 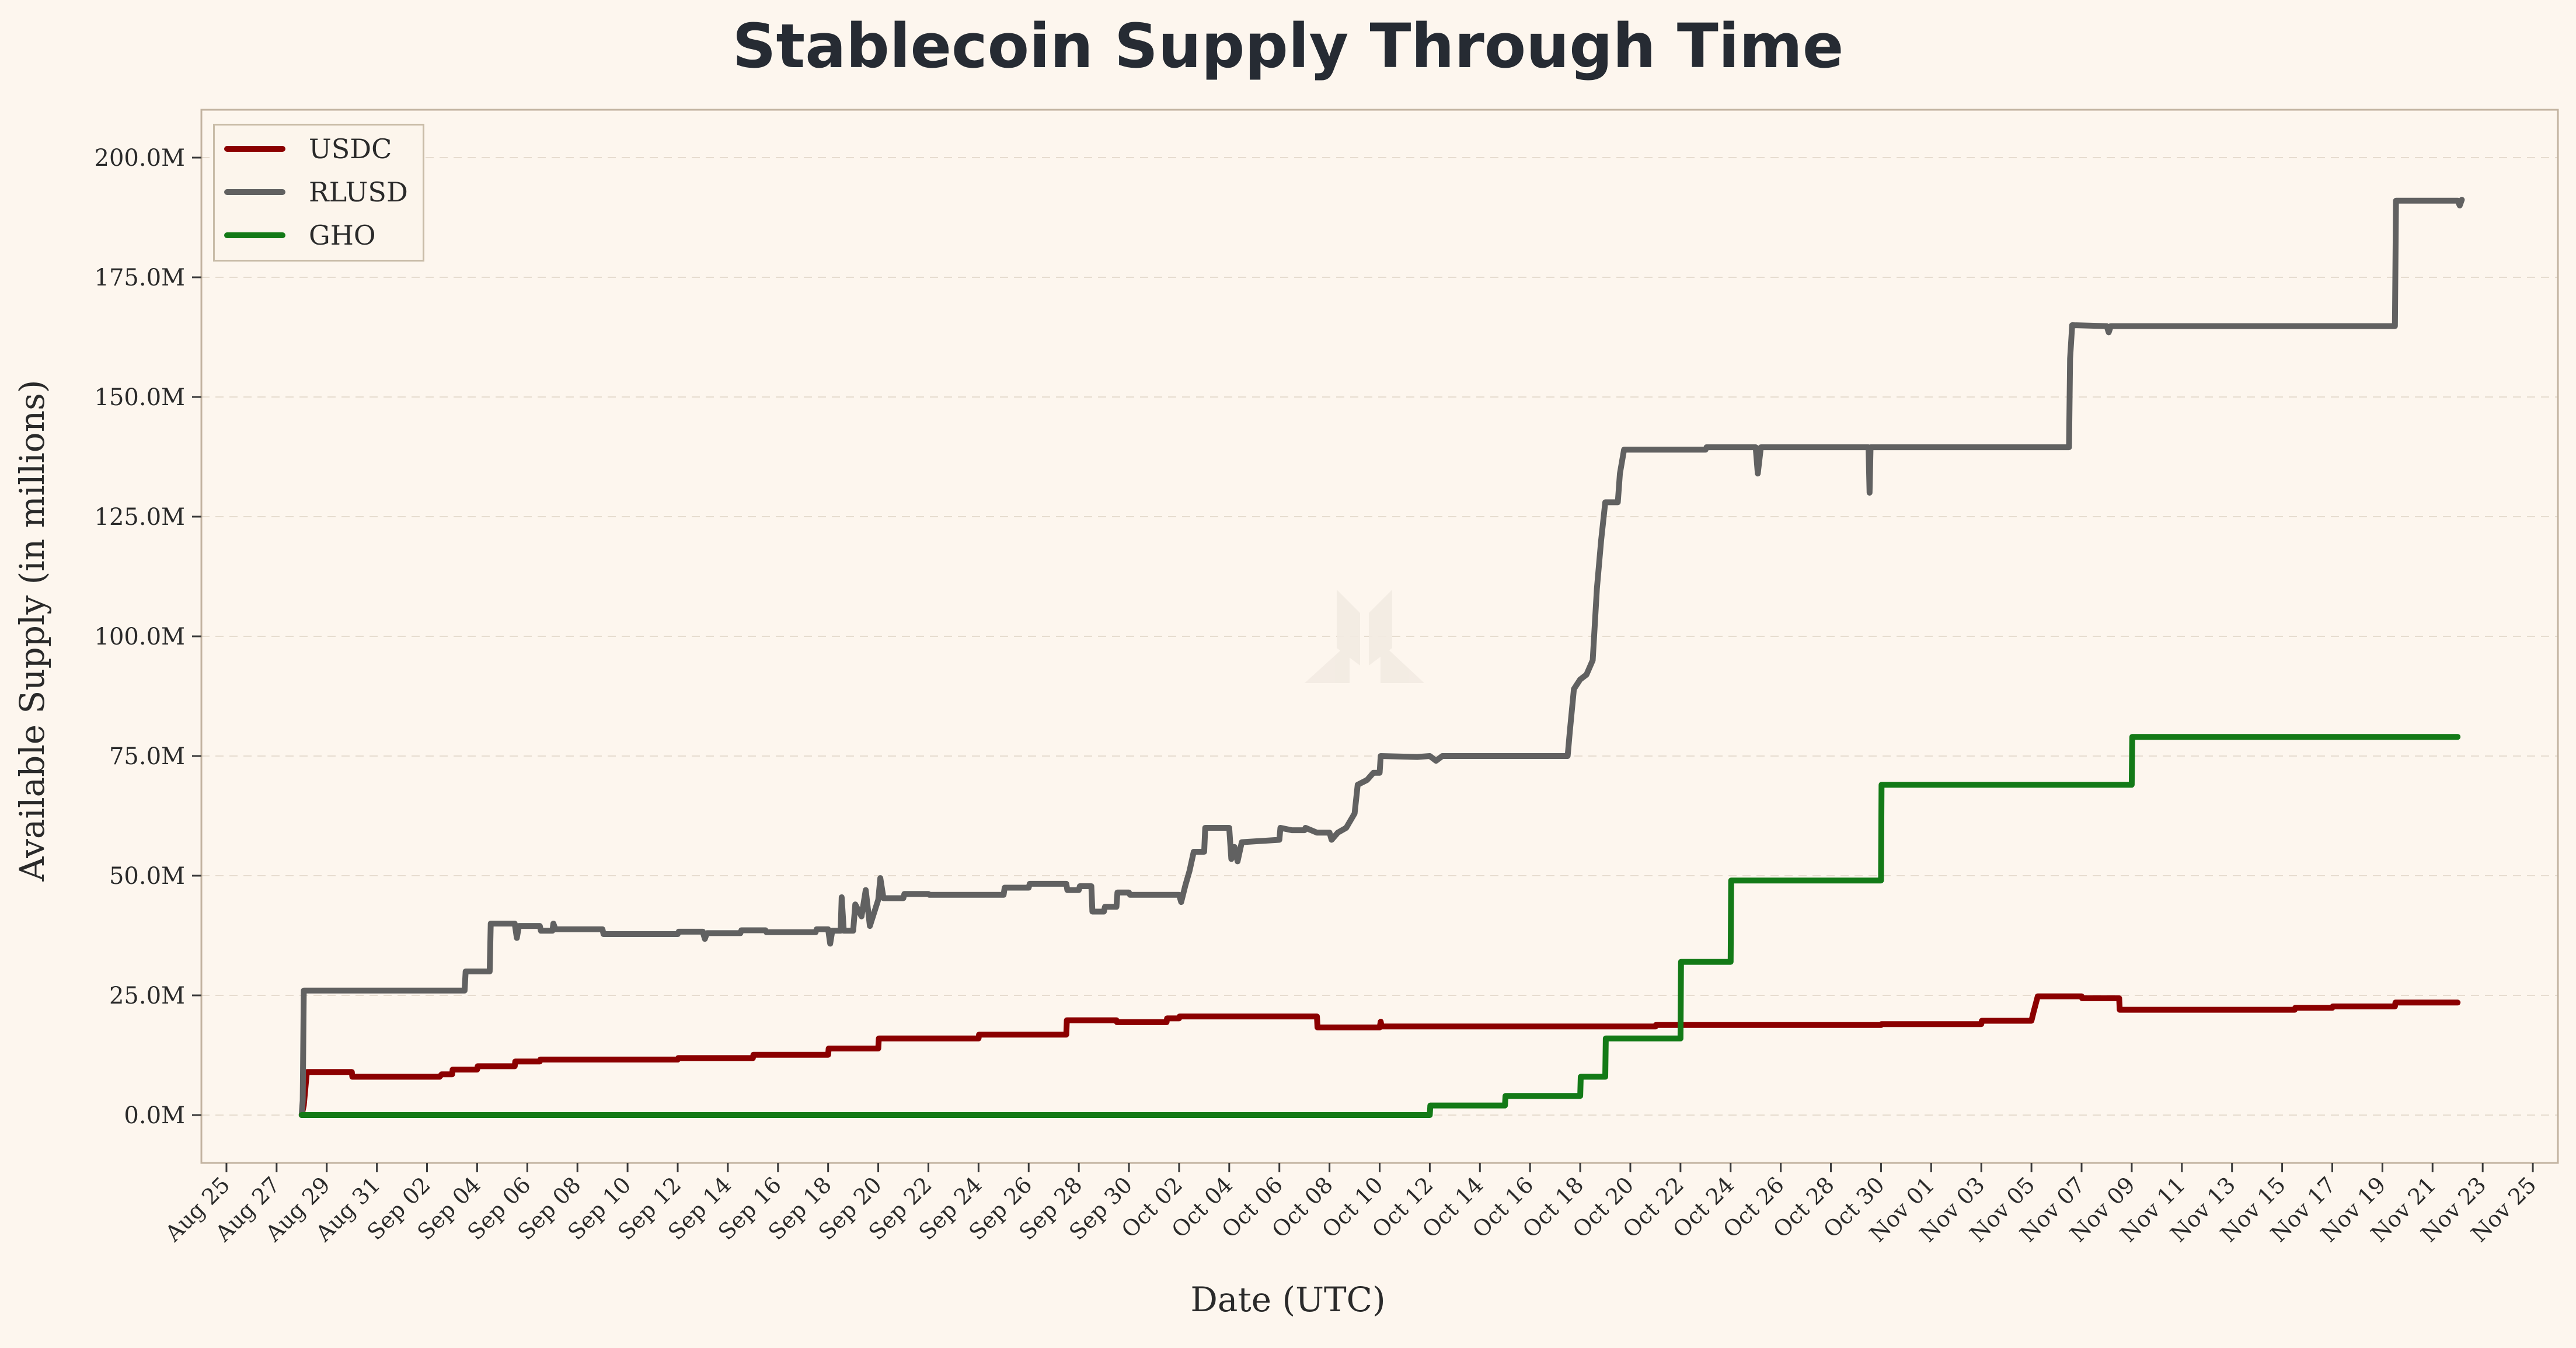 What do you see at coordinates (300, 235) in the screenshot?
I see `legend-item-gho: GHO` at bounding box center [300, 235].